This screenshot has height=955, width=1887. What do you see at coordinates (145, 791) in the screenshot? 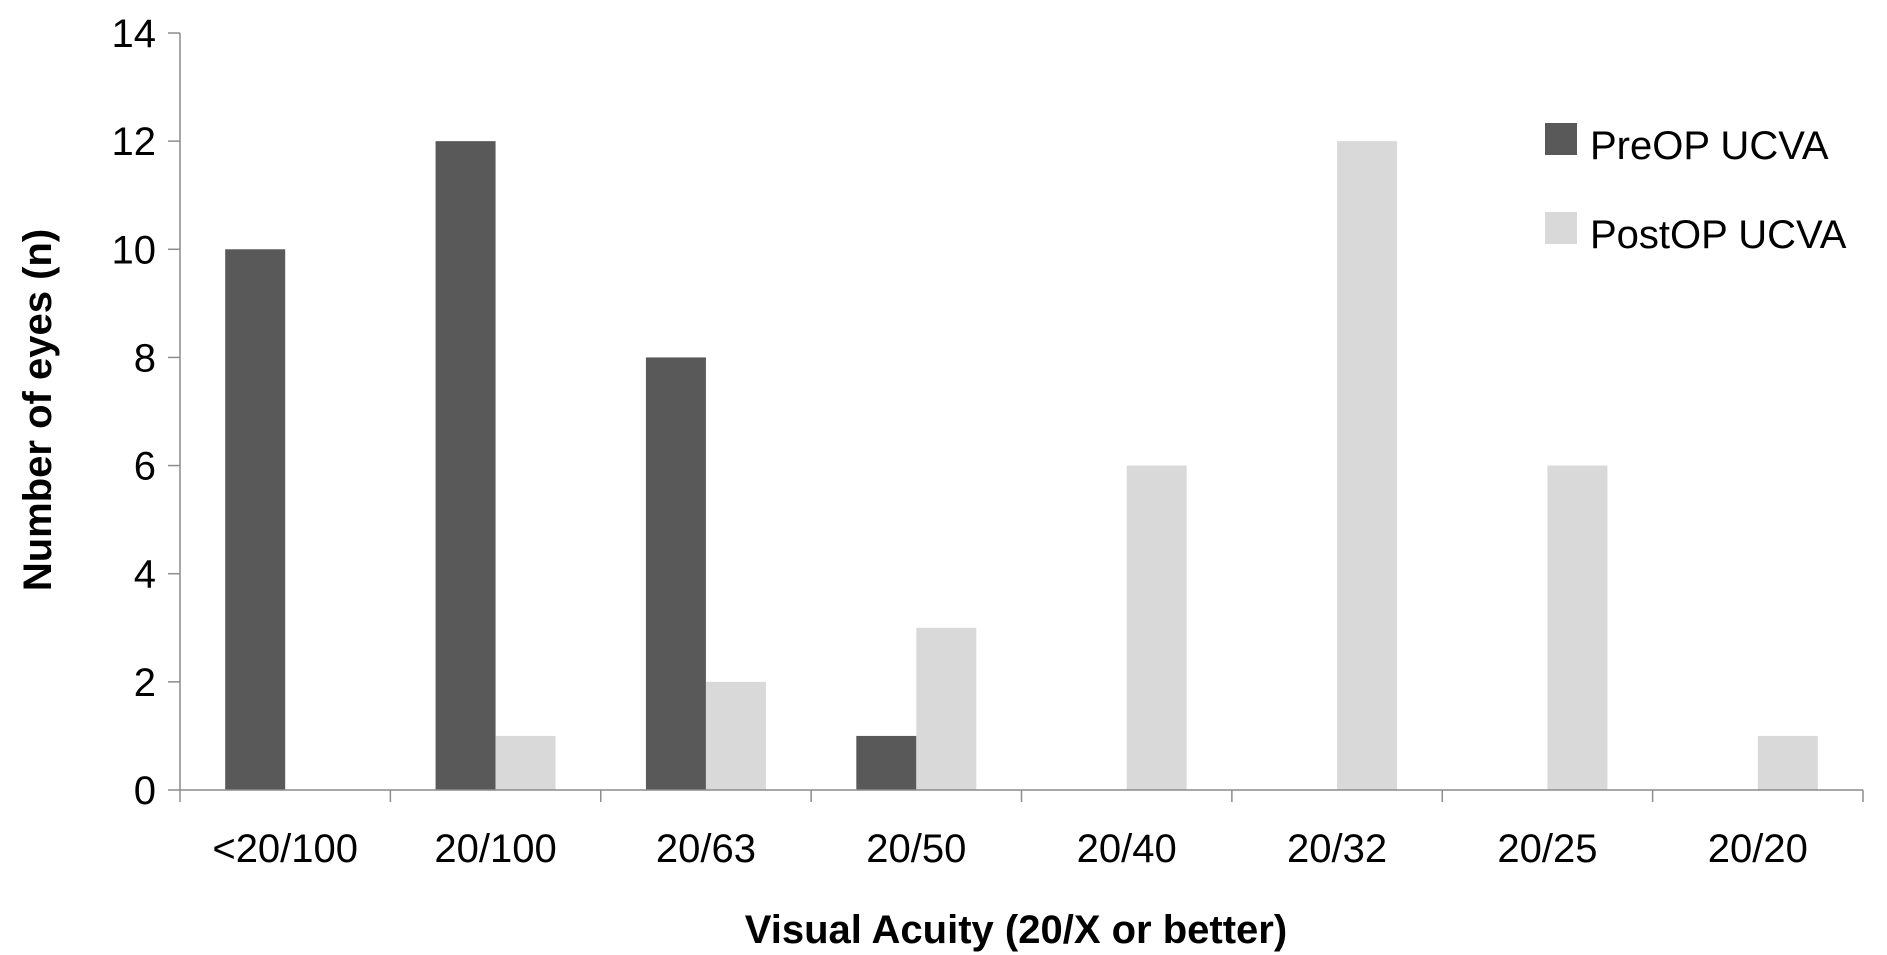
I see `y-tick-label: 0` at bounding box center [145, 791].